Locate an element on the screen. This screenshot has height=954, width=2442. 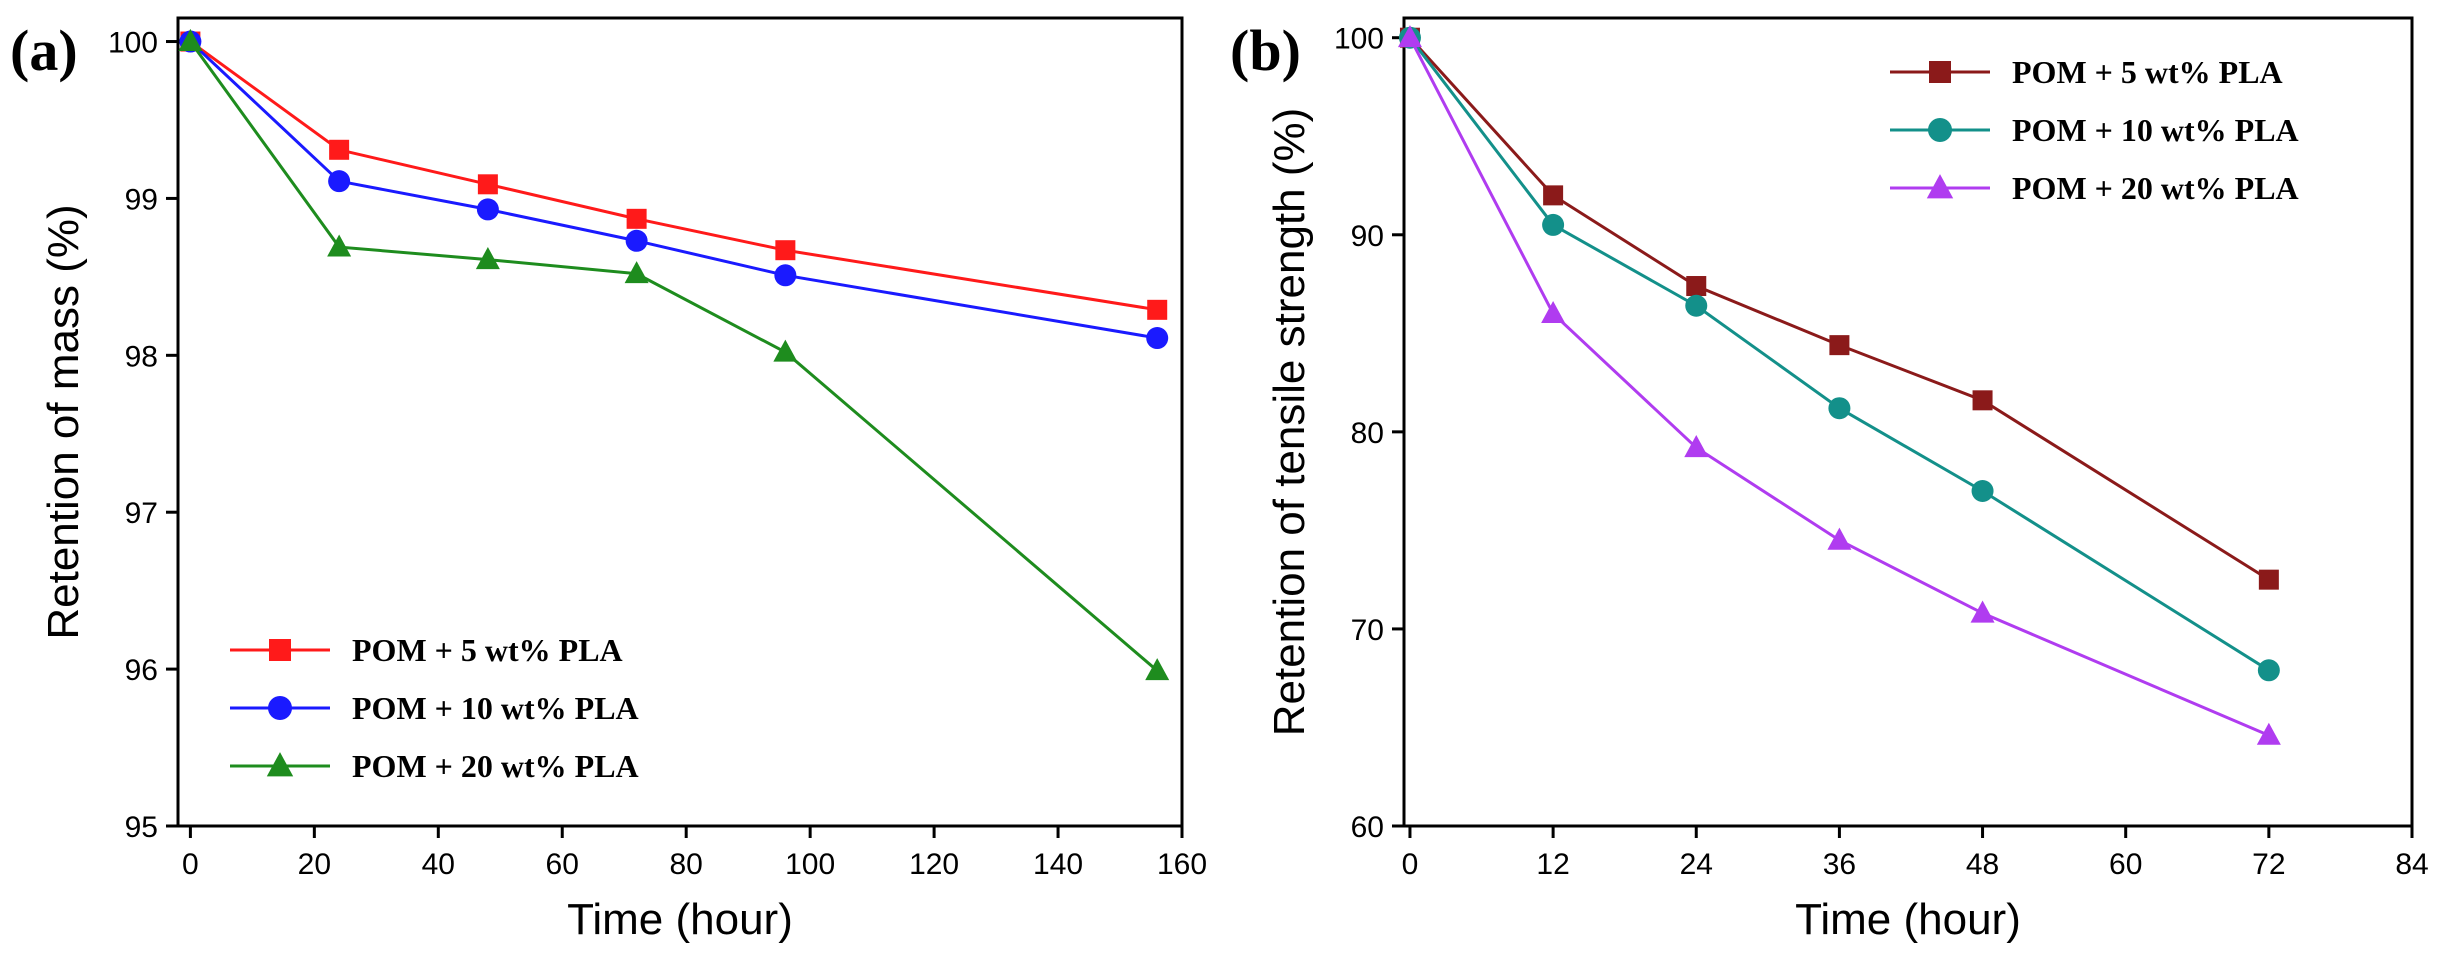
x-tick-label: 80 is located at coordinates (686, 864).